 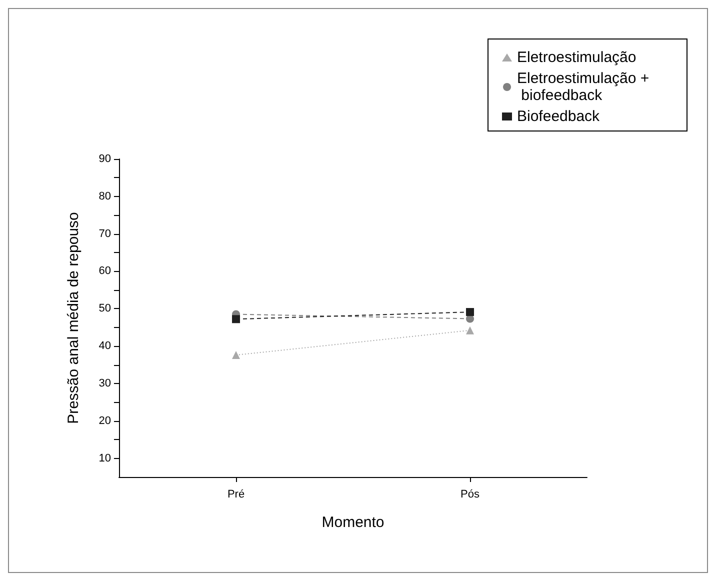 I want to click on x-tick-label: Pré, so click(x=236, y=494).